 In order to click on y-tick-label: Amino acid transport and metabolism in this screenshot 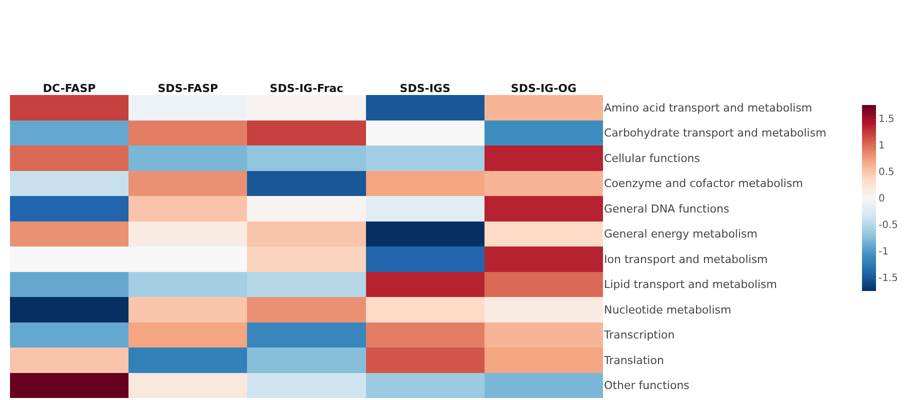, I will do `click(708, 107)`.